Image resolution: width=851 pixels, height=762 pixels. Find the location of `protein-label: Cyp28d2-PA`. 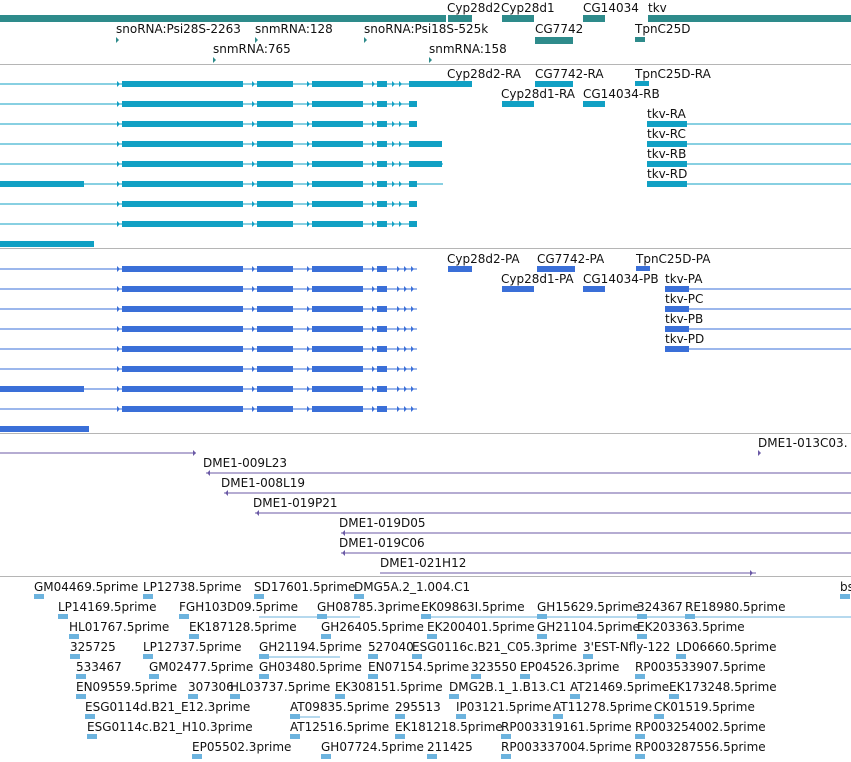

protein-label: Cyp28d2-PA is located at coordinates (483, 259).